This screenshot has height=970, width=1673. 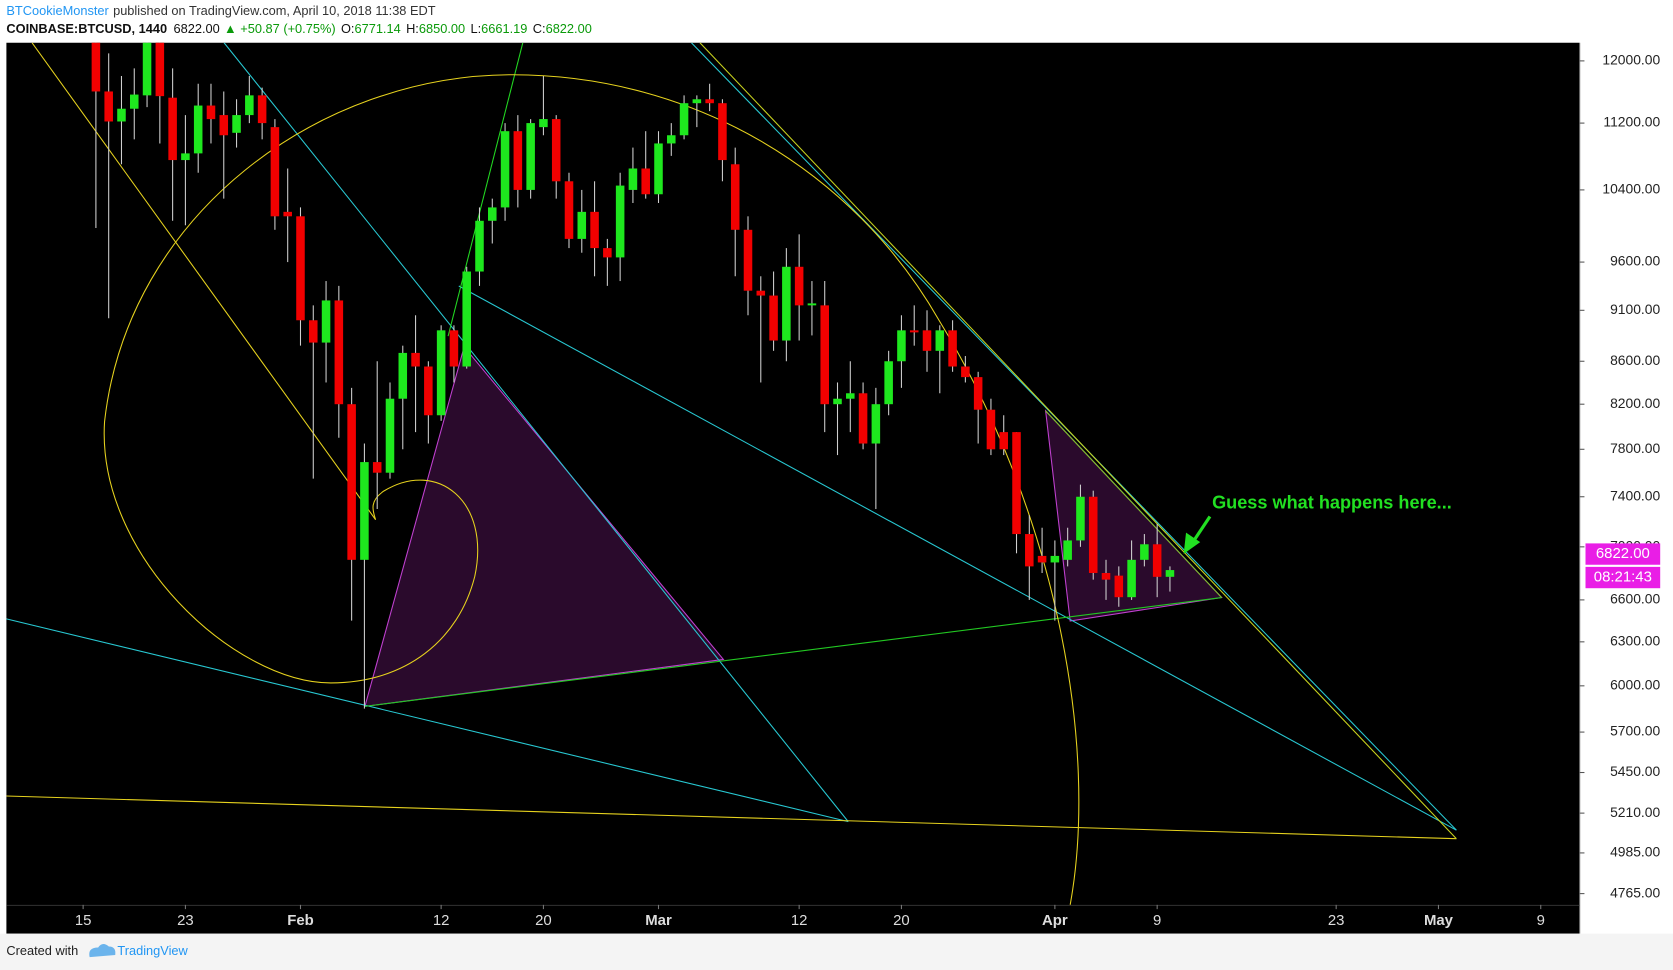 What do you see at coordinates (836, 951) in the screenshot?
I see `footer` at bounding box center [836, 951].